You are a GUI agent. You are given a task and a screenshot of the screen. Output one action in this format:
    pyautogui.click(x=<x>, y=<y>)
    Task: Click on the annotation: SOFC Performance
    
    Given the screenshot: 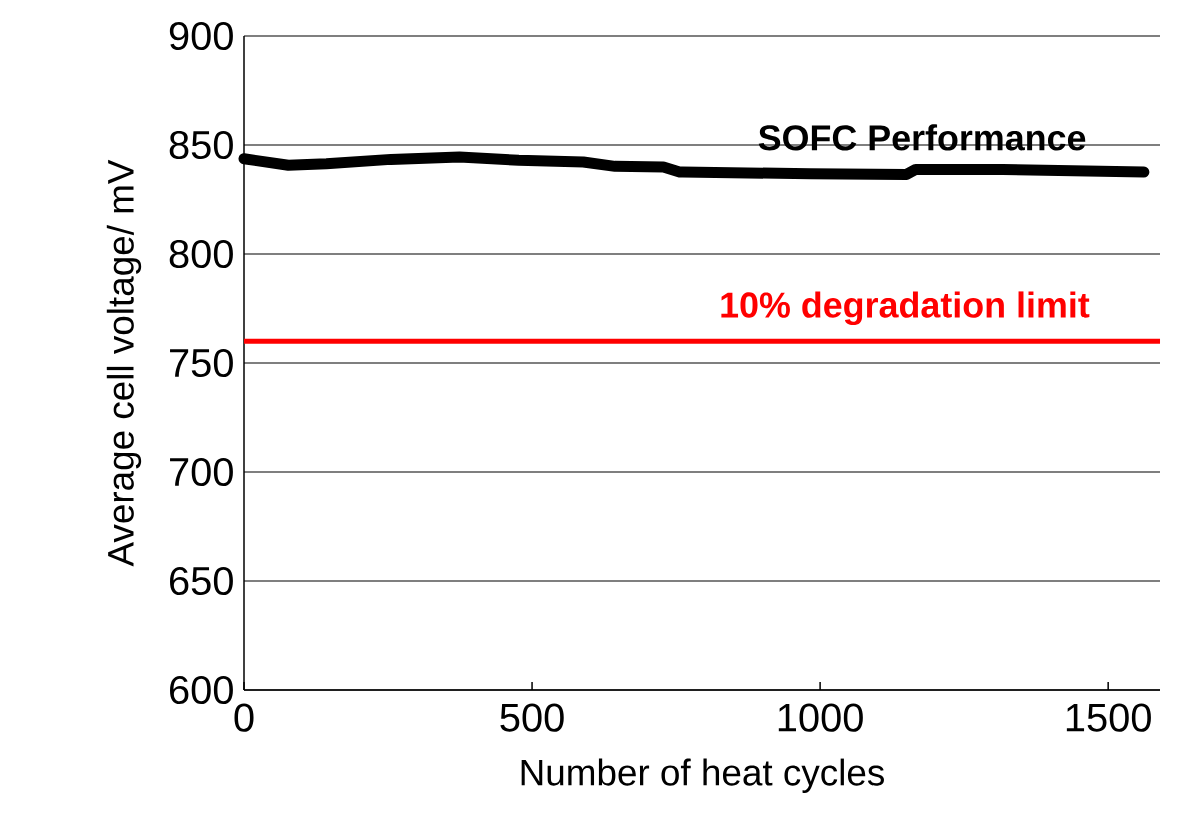 What is the action you would take?
    pyautogui.click(x=922, y=137)
    